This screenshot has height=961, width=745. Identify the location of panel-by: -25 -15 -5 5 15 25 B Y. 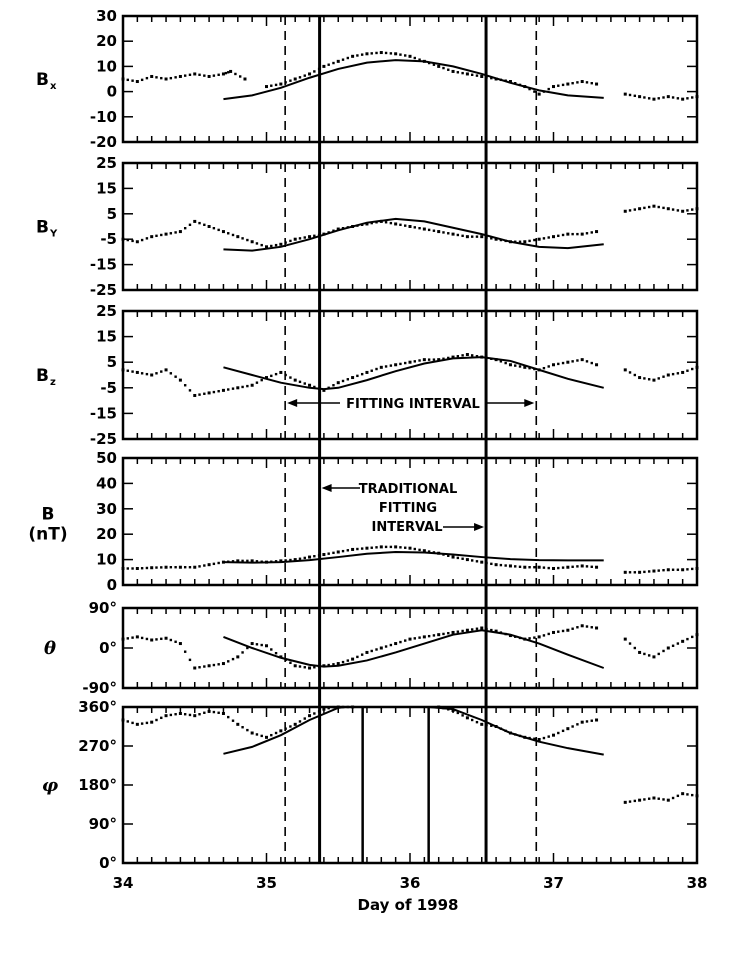
(367, 226).